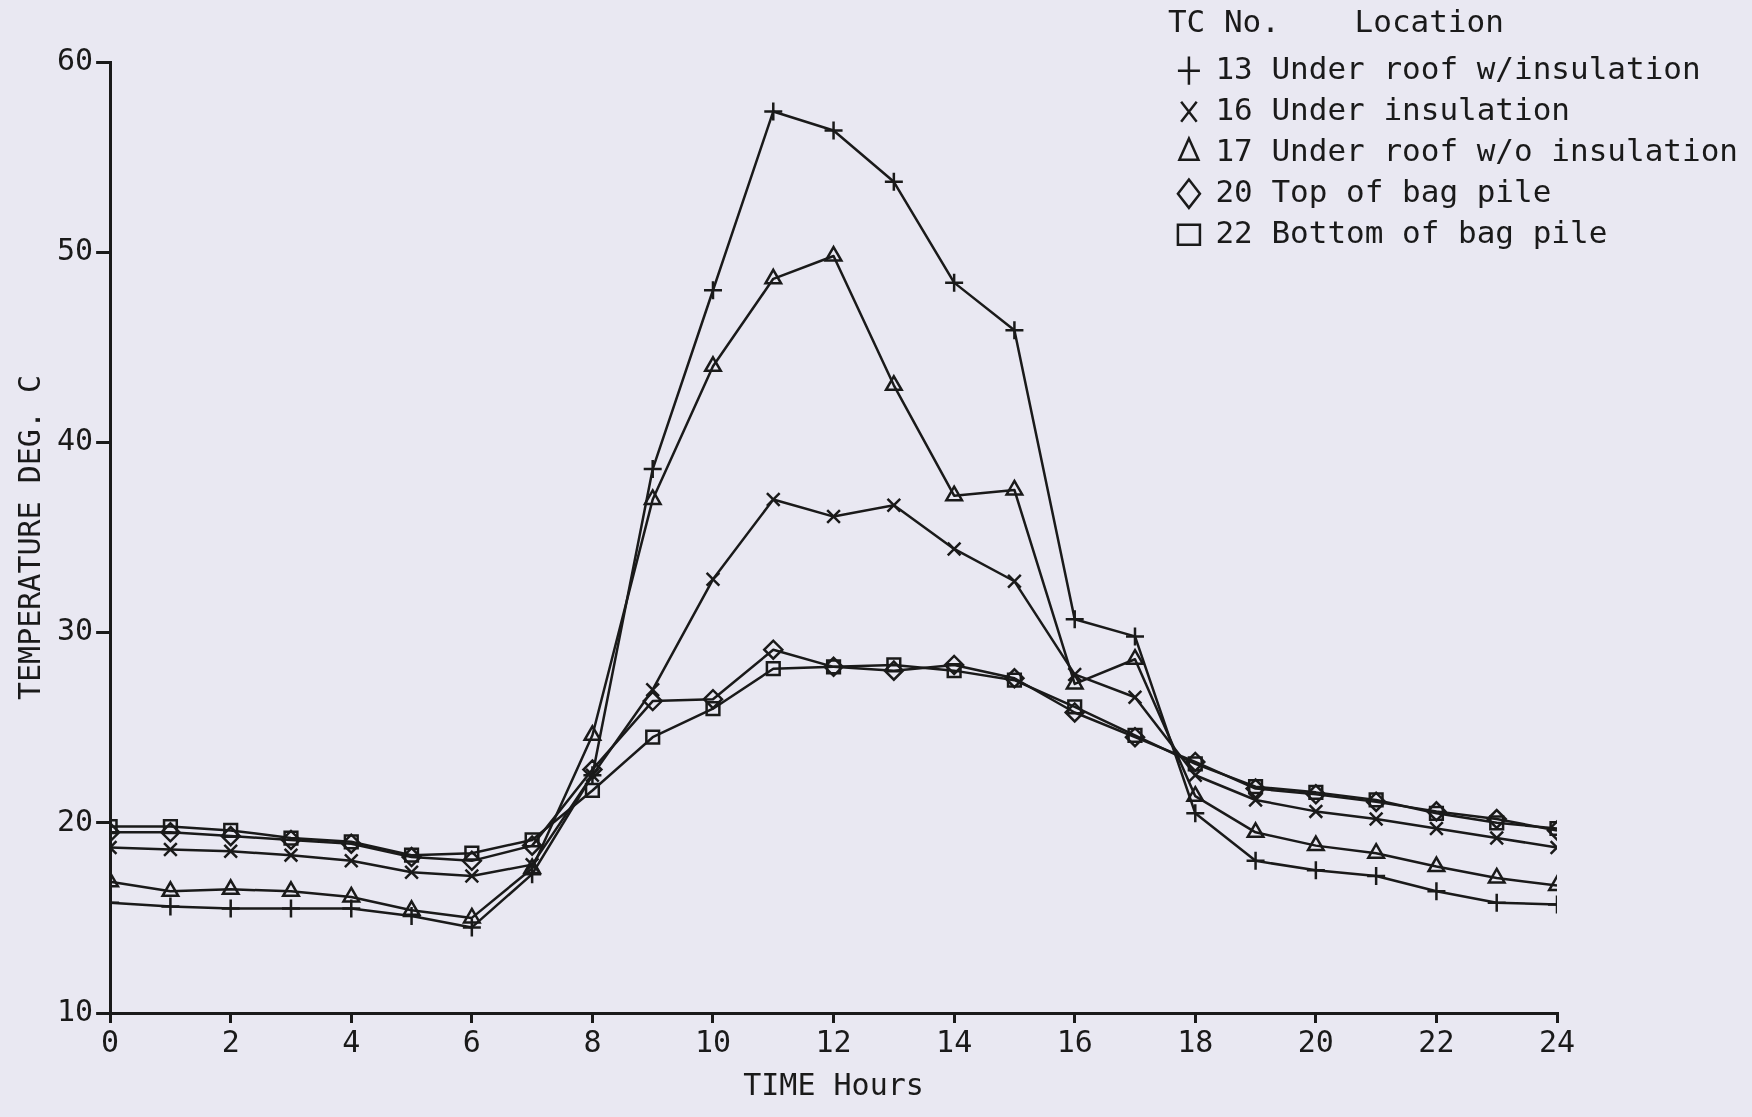 This screenshot has width=1752, height=1117. I want to click on y-tick-label: 50, so click(75, 249).